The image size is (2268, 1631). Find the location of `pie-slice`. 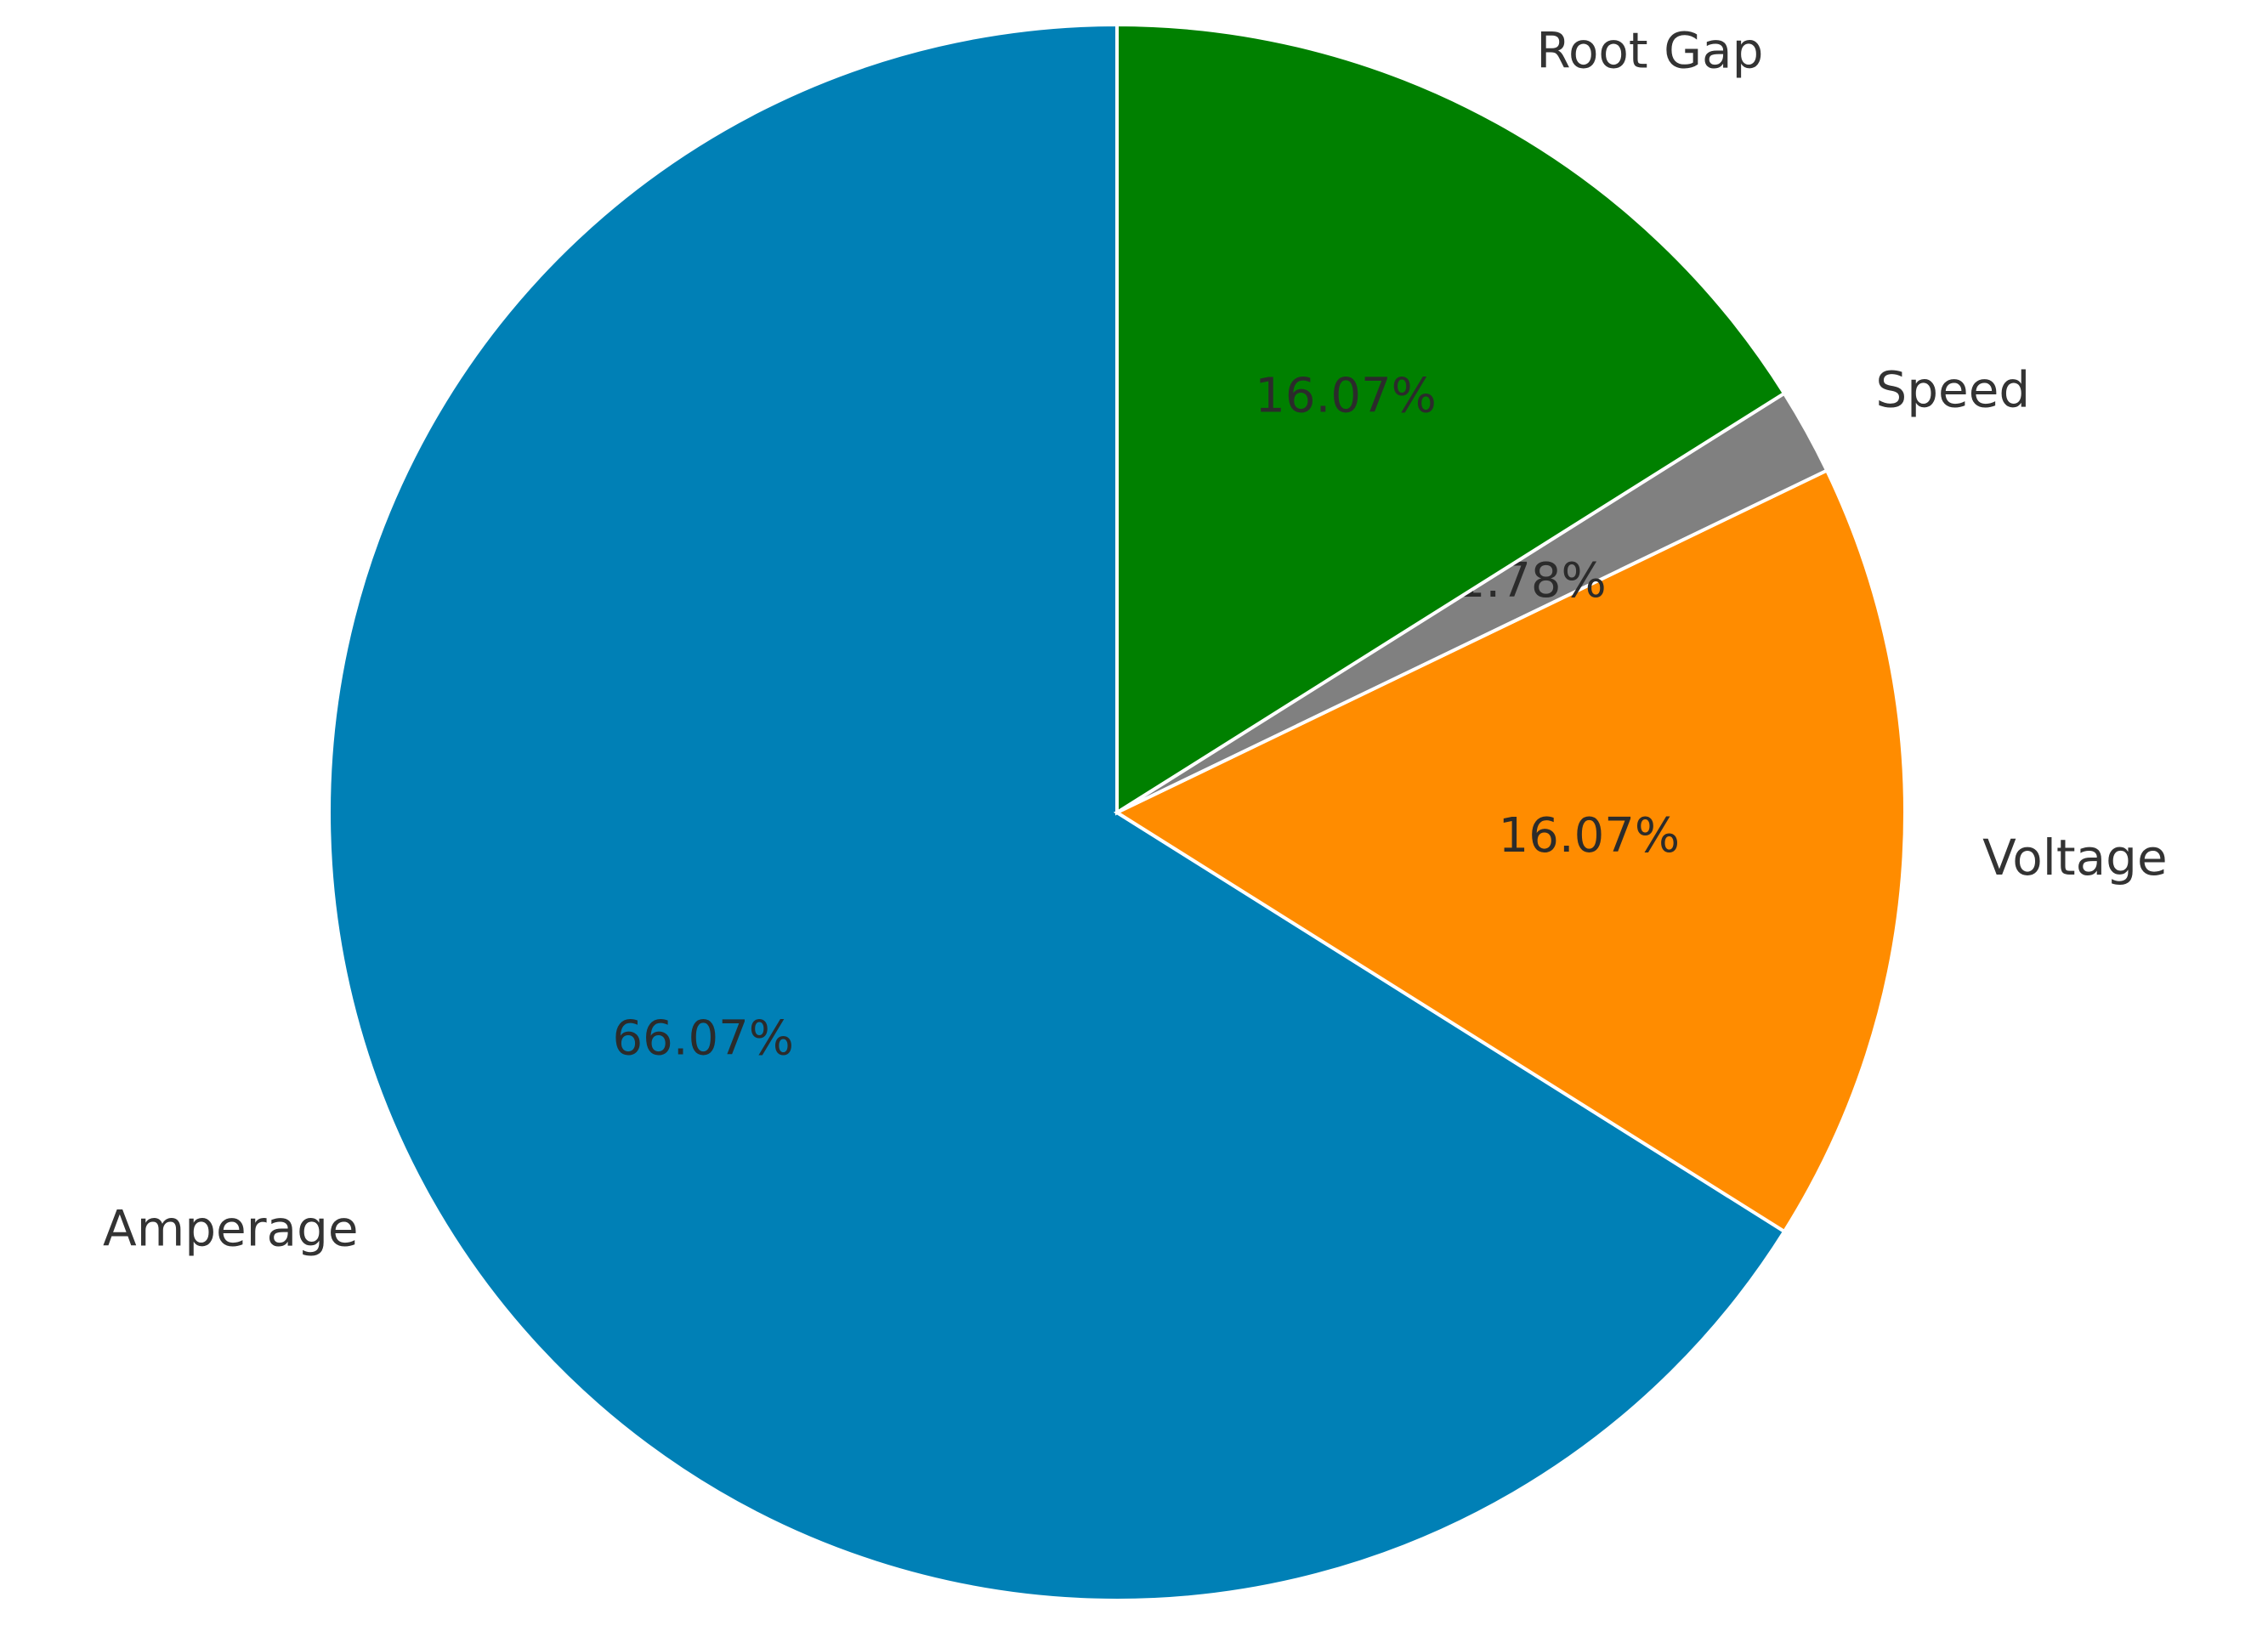

pie-slice is located at coordinates (1451, 419).